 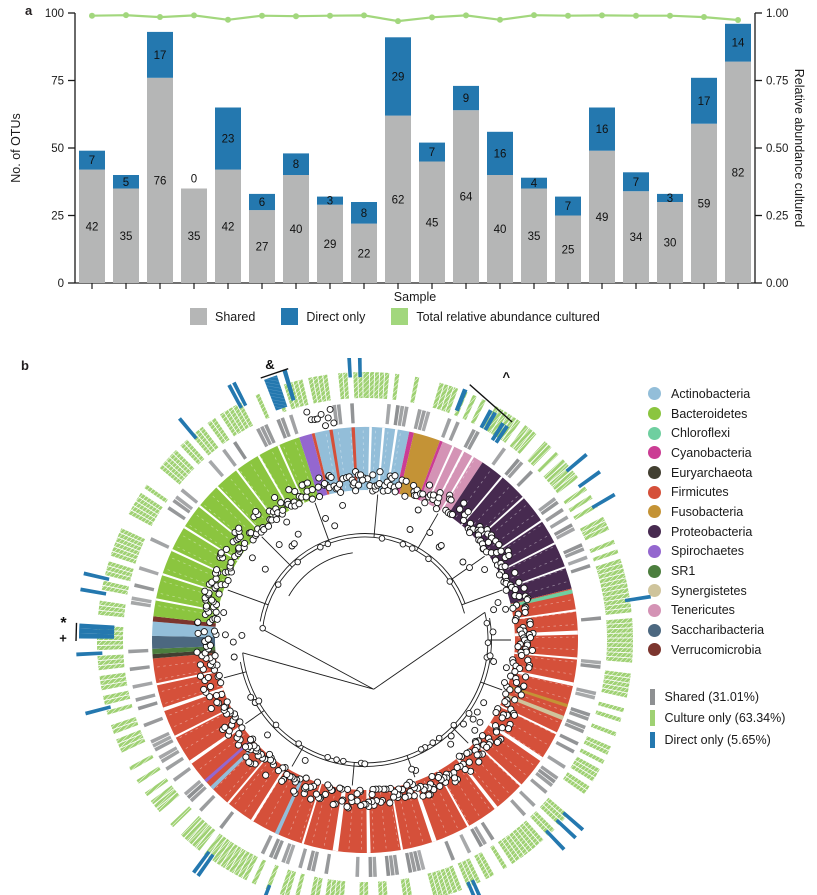 What do you see at coordinates (738, 173) in the screenshot?
I see `shared-value-label: 82` at bounding box center [738, 173].